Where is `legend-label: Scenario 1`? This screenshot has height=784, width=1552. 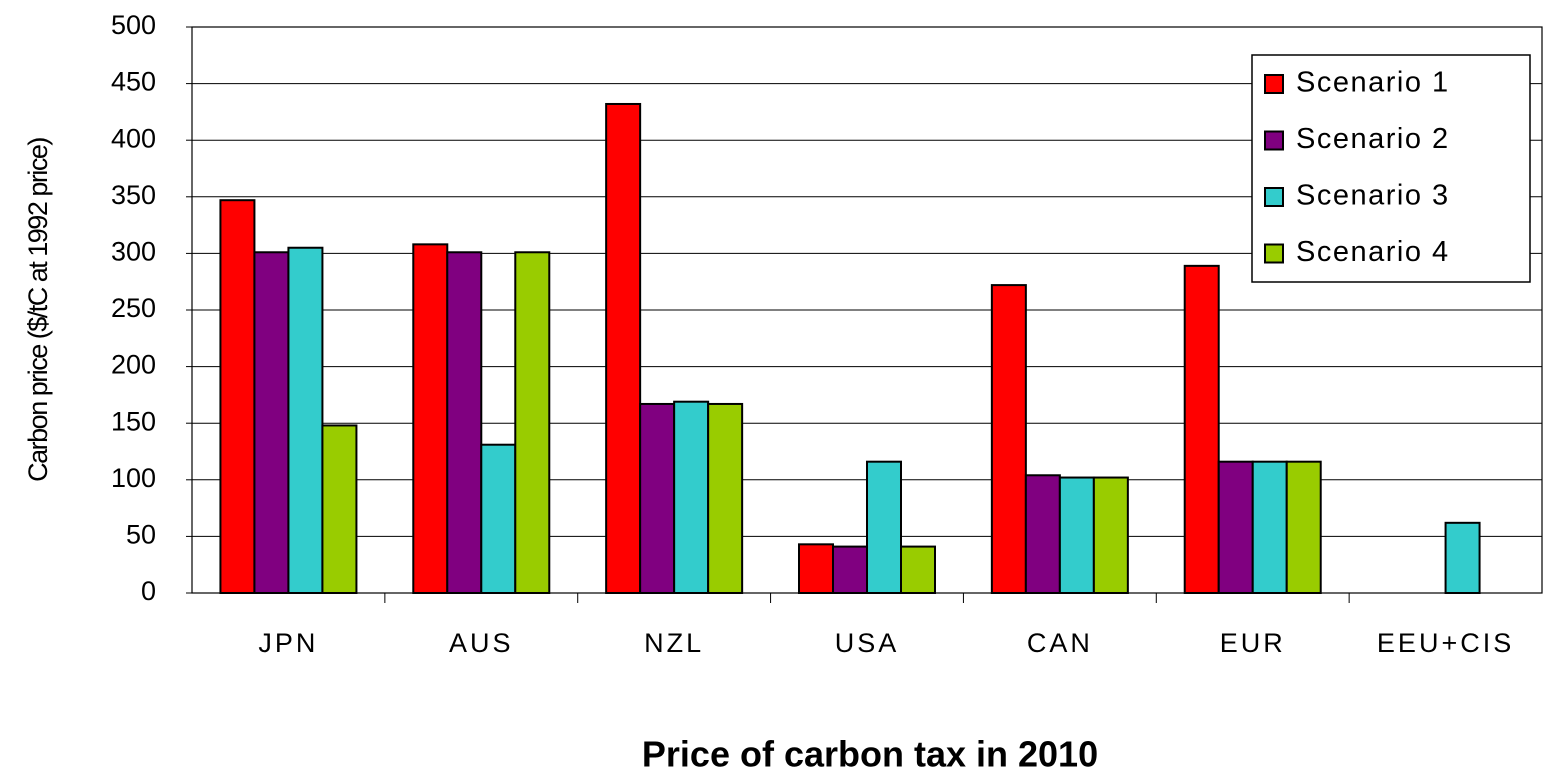
legend-label: Scenario 1 is located at coordinates (1373, 83).